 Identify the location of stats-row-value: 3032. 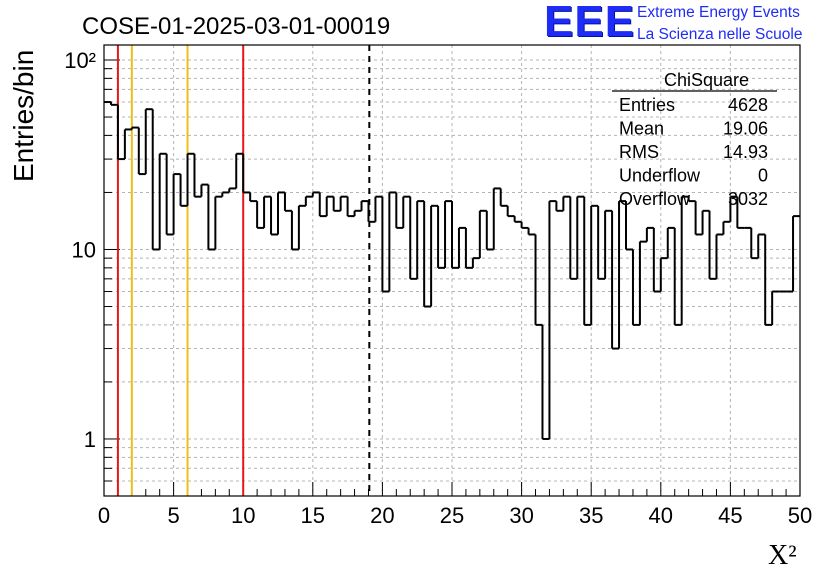
(748, 199).